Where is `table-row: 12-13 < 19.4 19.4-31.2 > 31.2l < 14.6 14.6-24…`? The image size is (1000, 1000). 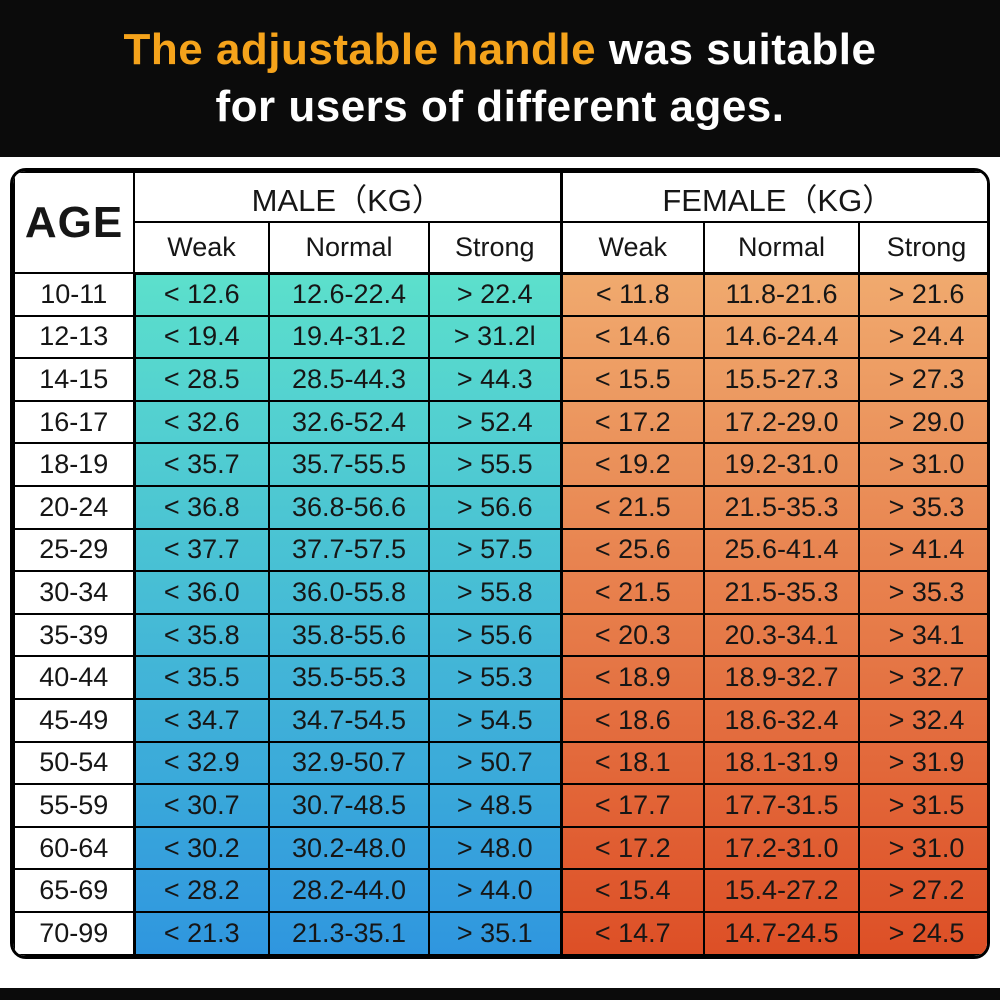 table-row: 12-13 < 19.4 19.4-31.2 > 31.2l < 14.6 14.6-24… is located at coordinates (500, 337).